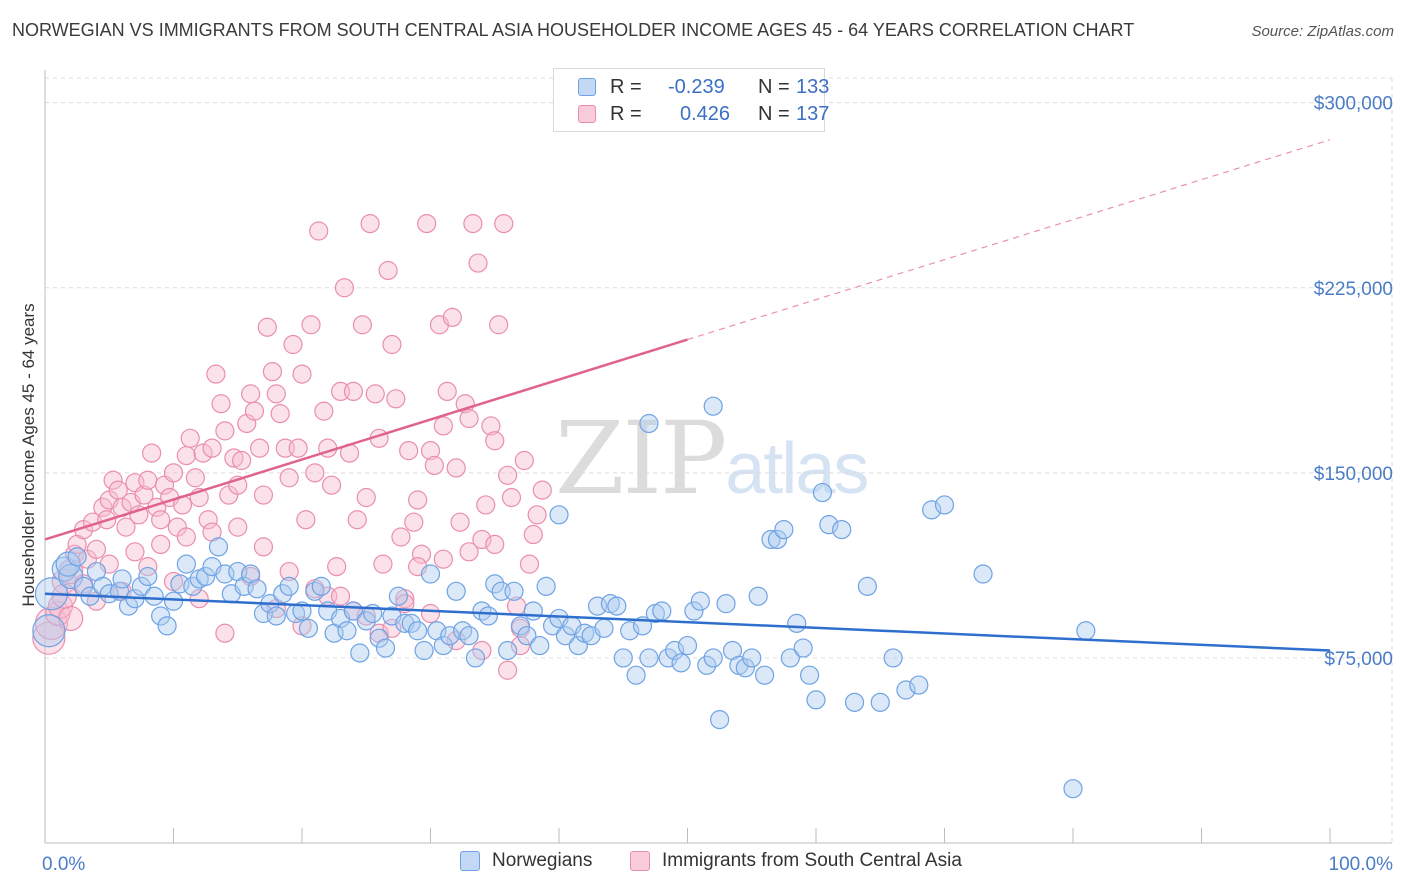  Describe the element at coordinates (1353, 382) in the screenshot. I see `y-tick-labels: $75,000 $150,000 $225,000 $300,000` at that location.